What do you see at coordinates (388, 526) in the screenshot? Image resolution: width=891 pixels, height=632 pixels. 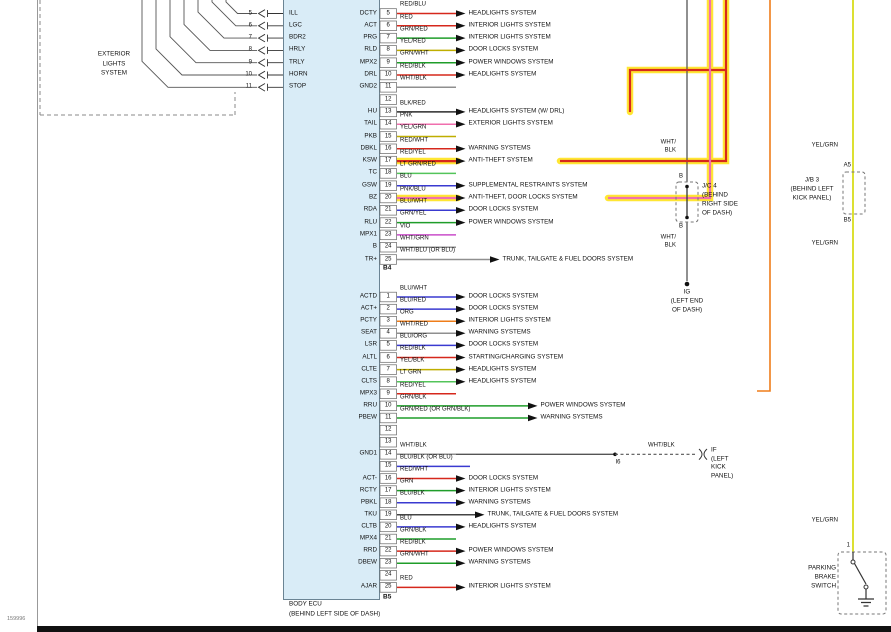 I see `pin-number: 20` at bounding box center [388, 526].